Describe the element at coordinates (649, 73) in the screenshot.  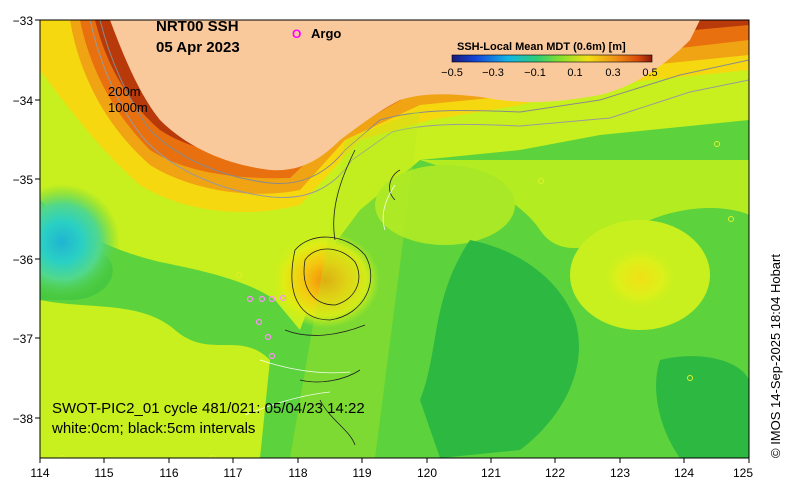
I see `colorbar-tick: 0.5` at that location.